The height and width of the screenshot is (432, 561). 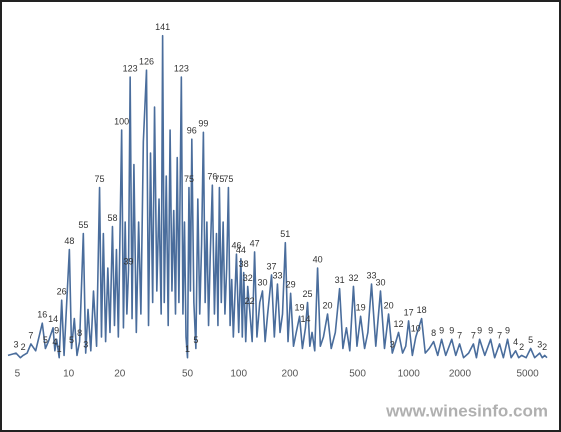 I want to click on value-label: 25, so click(x=308, y=294).